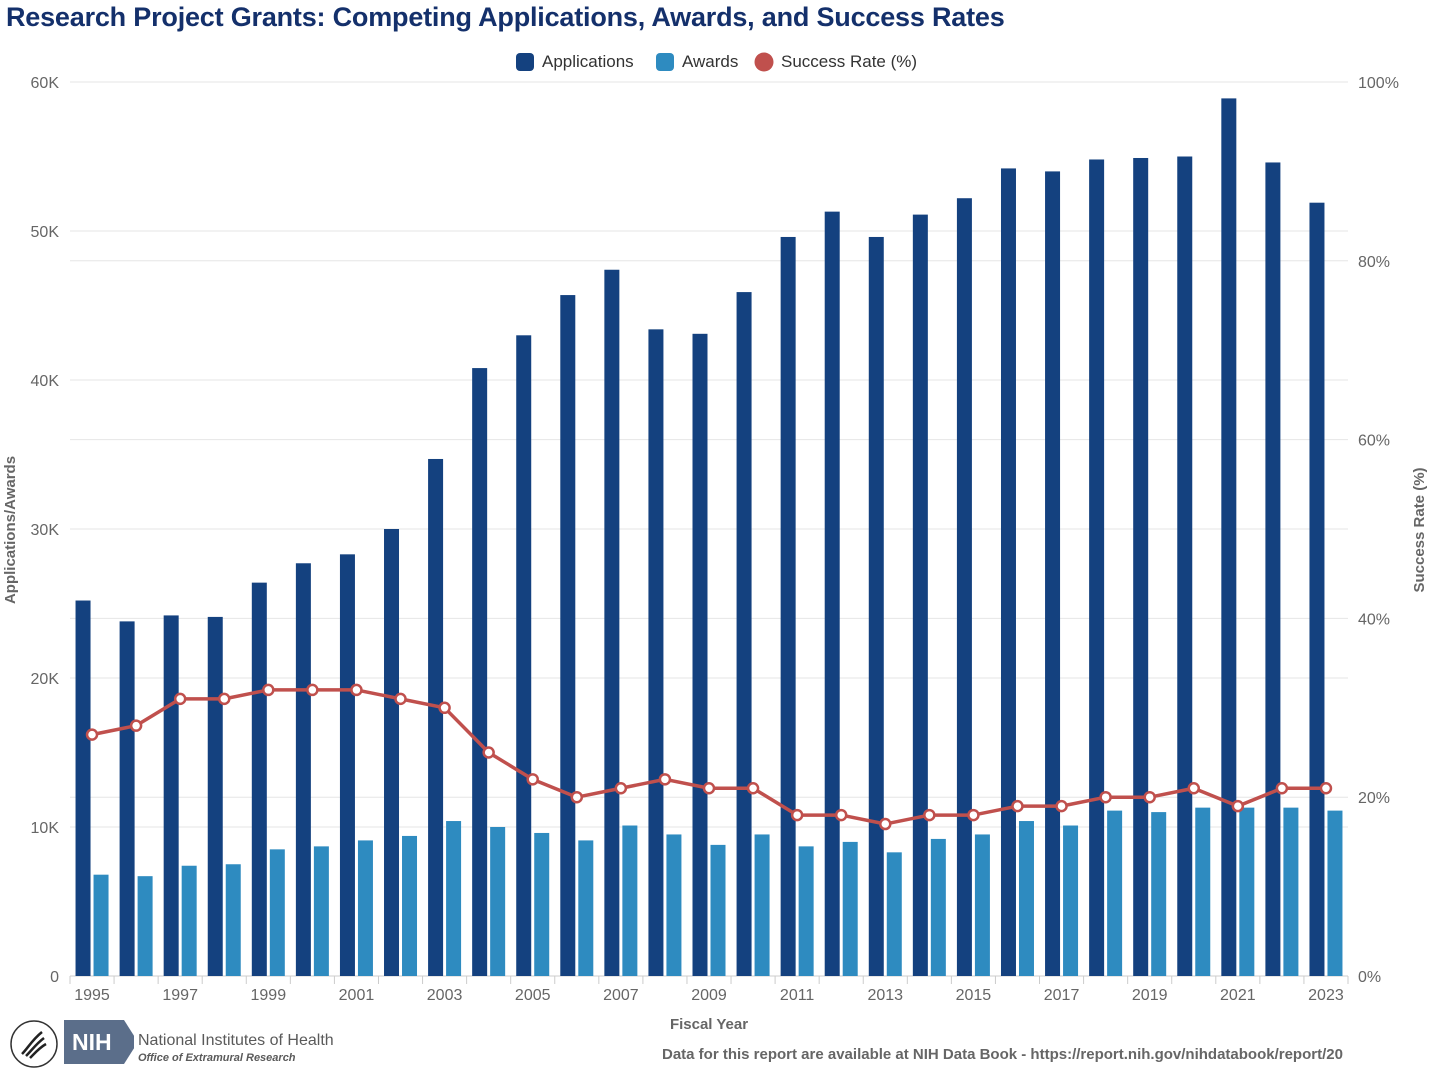  What do you see at coordinates (136, 725) in the screenshot?
I see `success-rate-point-1996` at bounding box center [136, 725].